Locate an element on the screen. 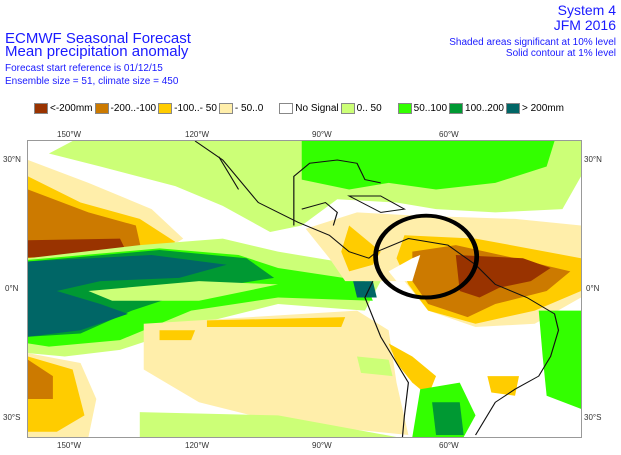 The height and width of the screenshot is (455, 621). legend-item: -200..-100 is located at coordinates (125, 108).